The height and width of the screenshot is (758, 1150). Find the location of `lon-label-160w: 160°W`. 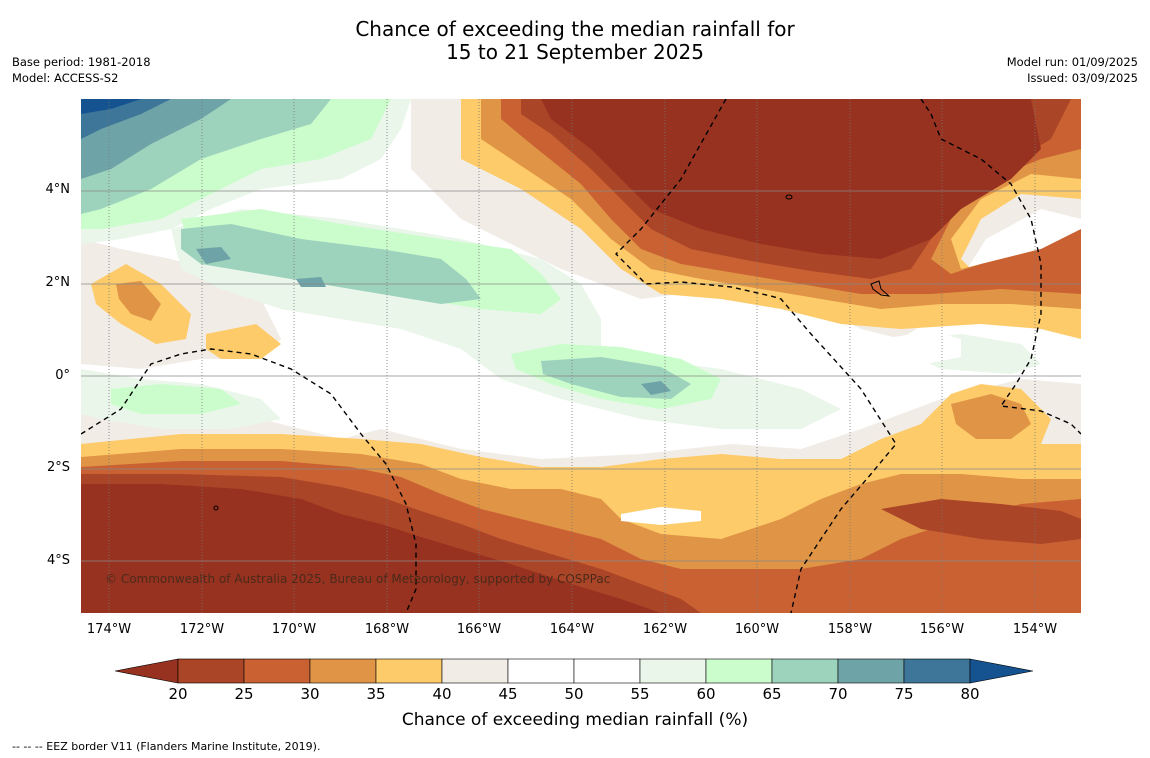

lon-label-160w: 160°W is located at coordinates (757, 629).